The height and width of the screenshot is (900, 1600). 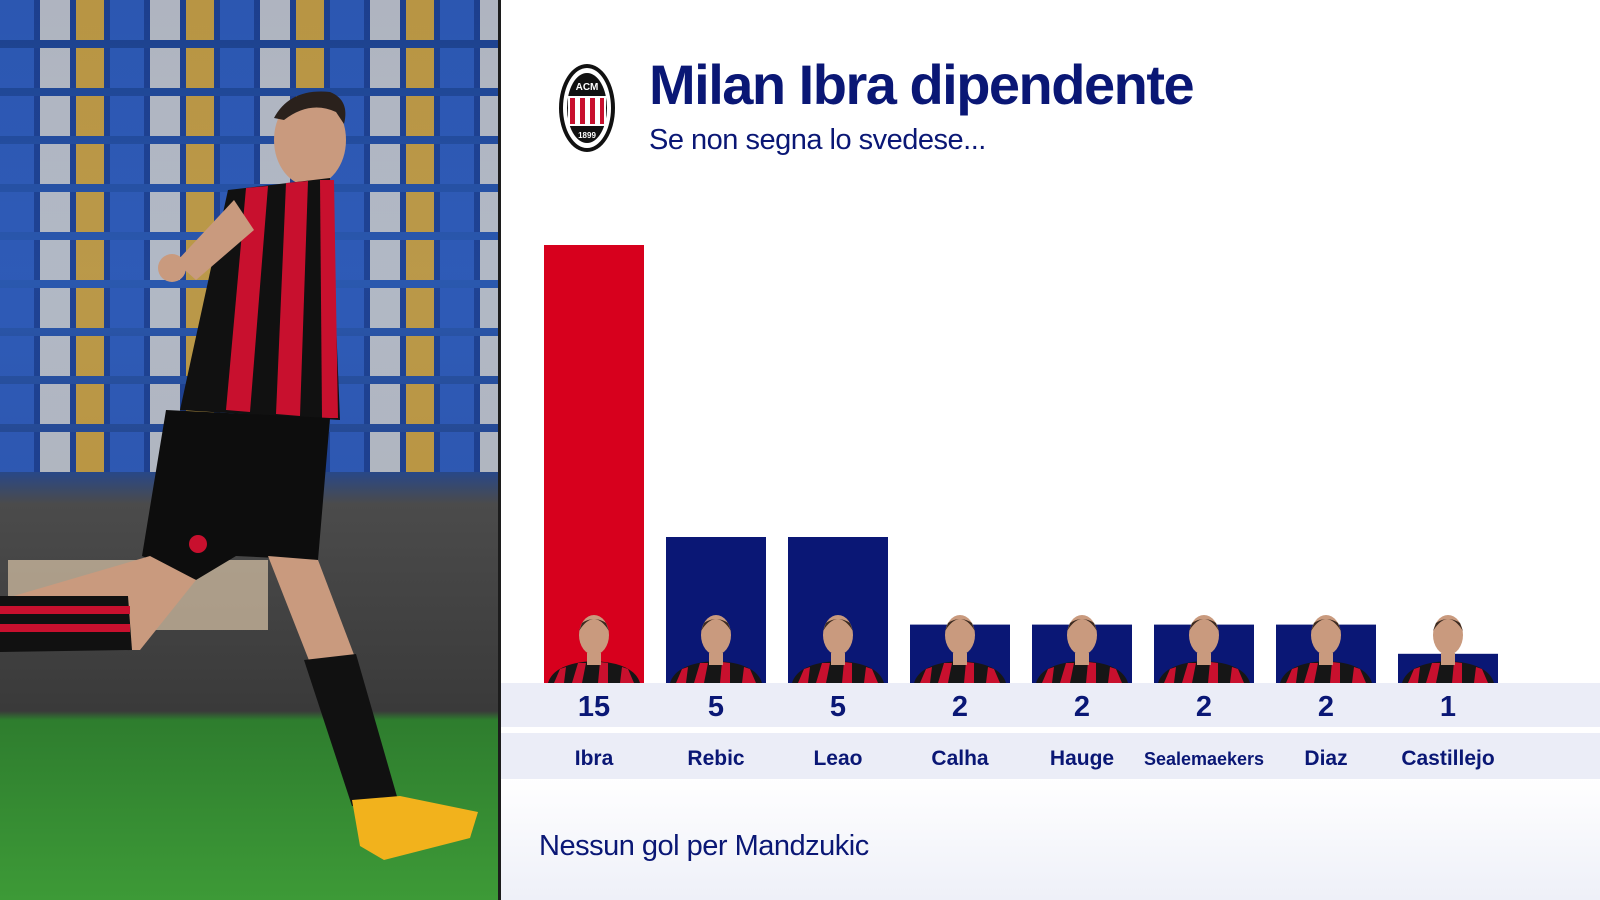 What do you see at coordinates (594, 649) in the screenshot?
I see `player-avatar-ibra` at bounding box center [594, 649].